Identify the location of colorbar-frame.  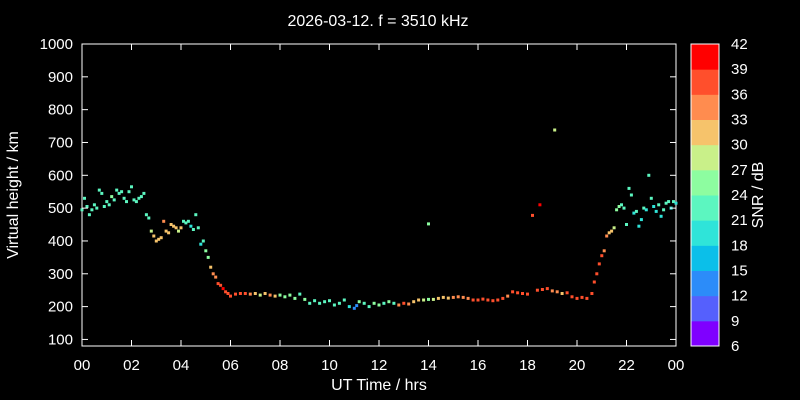
(705, 195).